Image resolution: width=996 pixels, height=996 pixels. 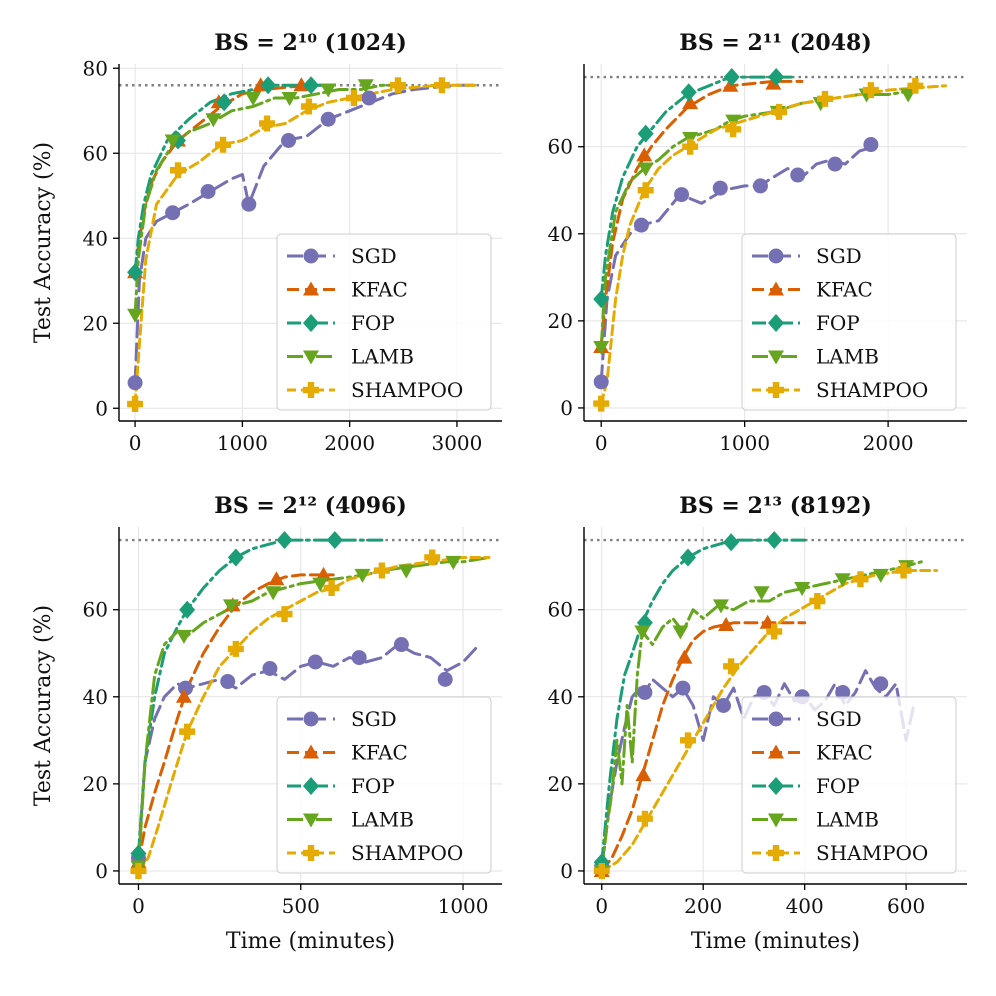 I want to click on series-line-sgd, so click(x=306, y=234).